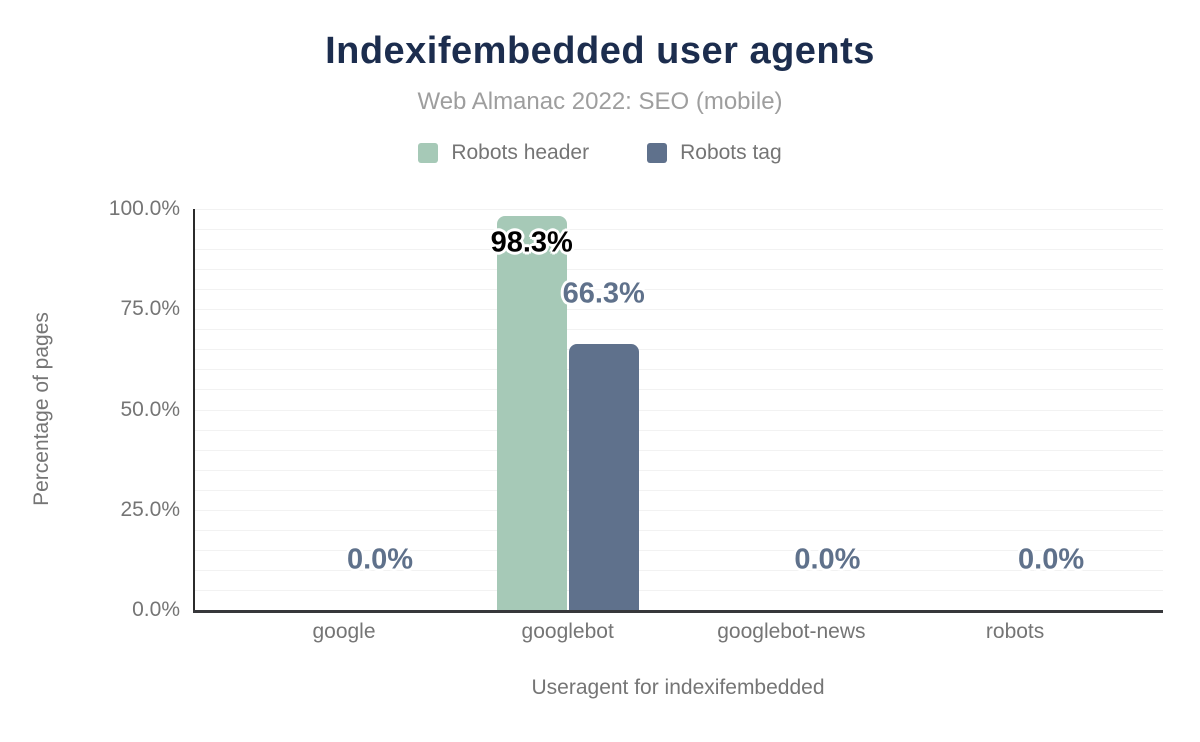 The width and height of the screenshot is (1200, 742). Describe the element at coordinates (731, 152) in the screenshot. I see `legend-label: Robots tag` at that location.